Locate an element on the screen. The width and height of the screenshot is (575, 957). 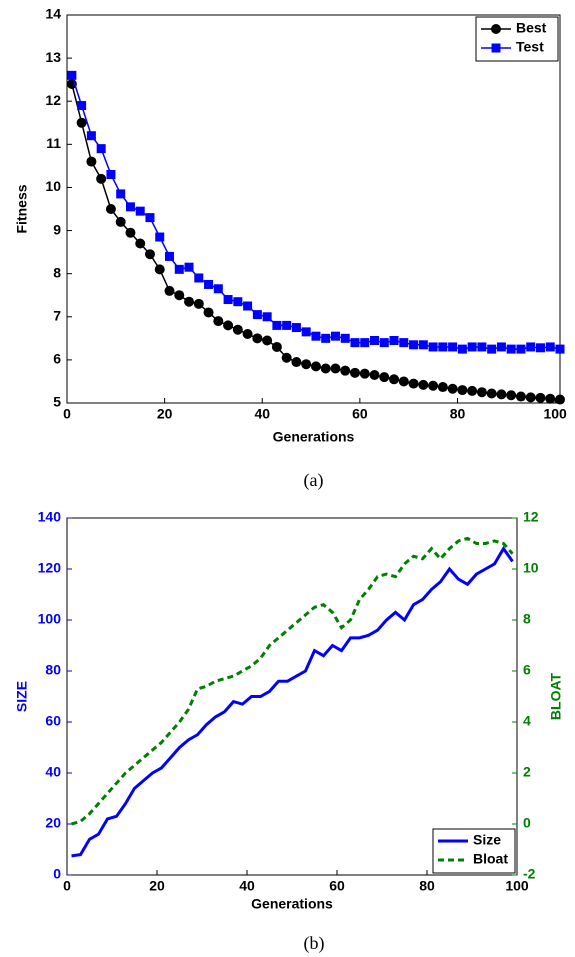
caption: (b) is located at coordinates (314, 943).